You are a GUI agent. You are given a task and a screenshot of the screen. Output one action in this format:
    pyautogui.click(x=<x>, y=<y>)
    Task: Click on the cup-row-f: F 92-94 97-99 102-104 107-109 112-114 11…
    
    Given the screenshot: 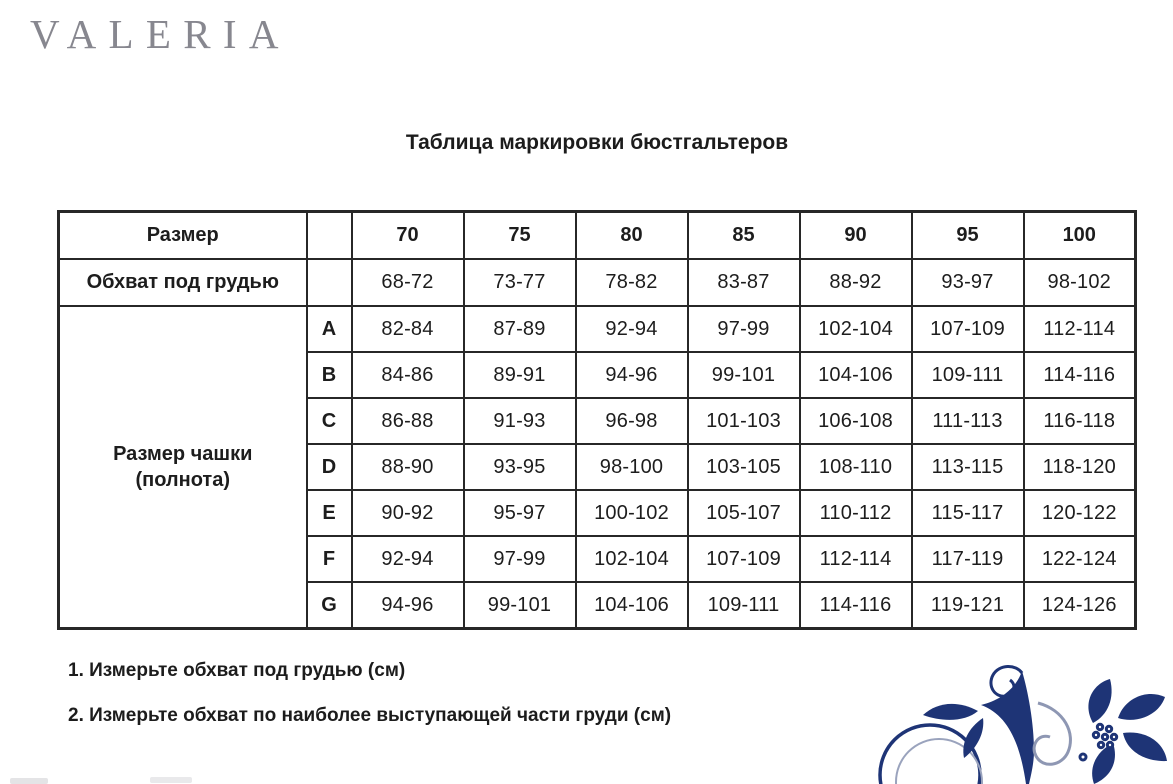 What is the action you would take?
    pyautogui.click(x=598, y=559)
    